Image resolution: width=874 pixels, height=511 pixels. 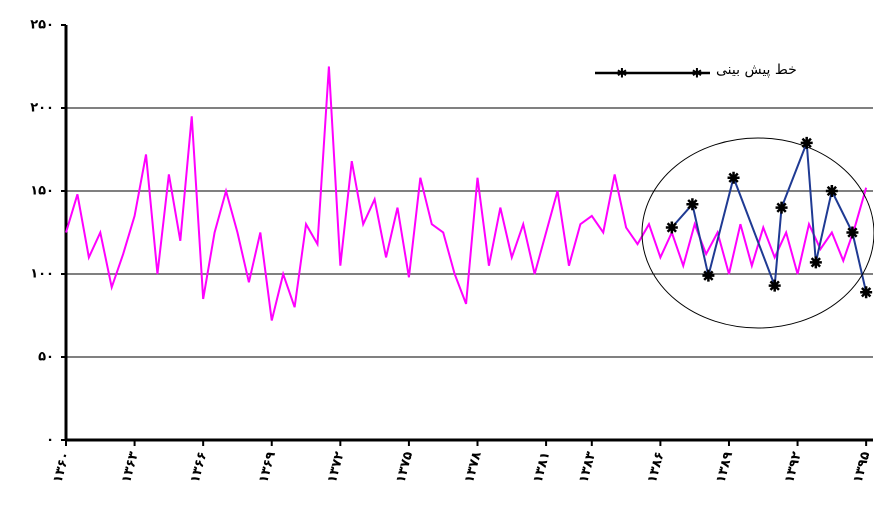 I want to click on x-tick-label: ۱۳۸۳, so click(x=587, y=467).